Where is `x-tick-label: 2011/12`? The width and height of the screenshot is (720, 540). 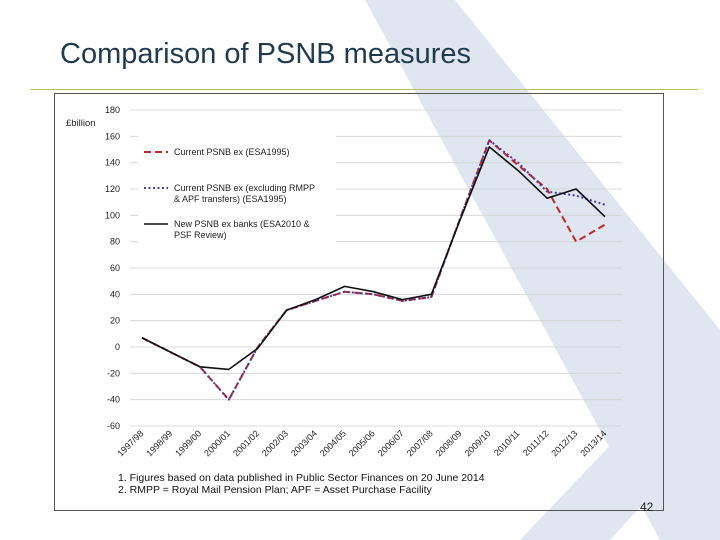 x-tick-label: 2011/12 is located at coordinates (536, 443).